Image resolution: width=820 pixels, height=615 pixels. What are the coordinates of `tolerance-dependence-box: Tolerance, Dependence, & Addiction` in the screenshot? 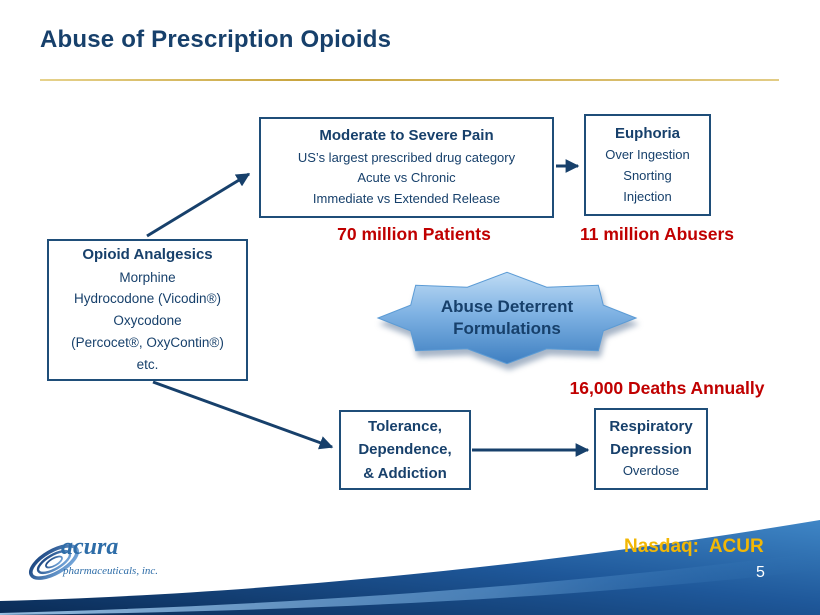 It's located at (405, 450).